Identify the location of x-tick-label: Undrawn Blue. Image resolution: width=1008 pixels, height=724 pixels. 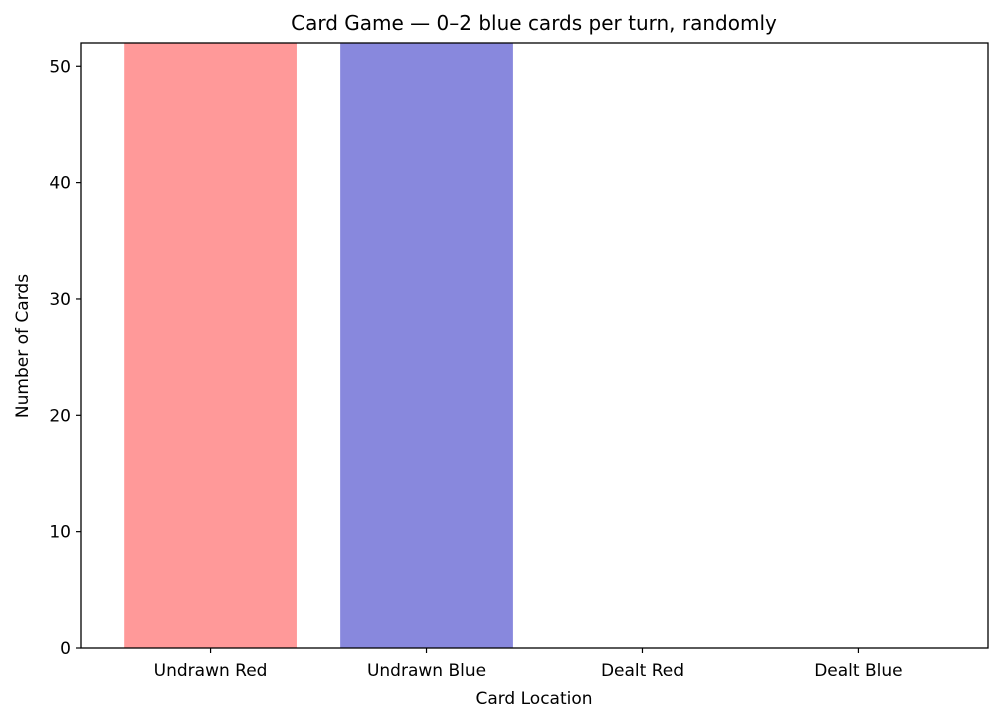
(426, 671).